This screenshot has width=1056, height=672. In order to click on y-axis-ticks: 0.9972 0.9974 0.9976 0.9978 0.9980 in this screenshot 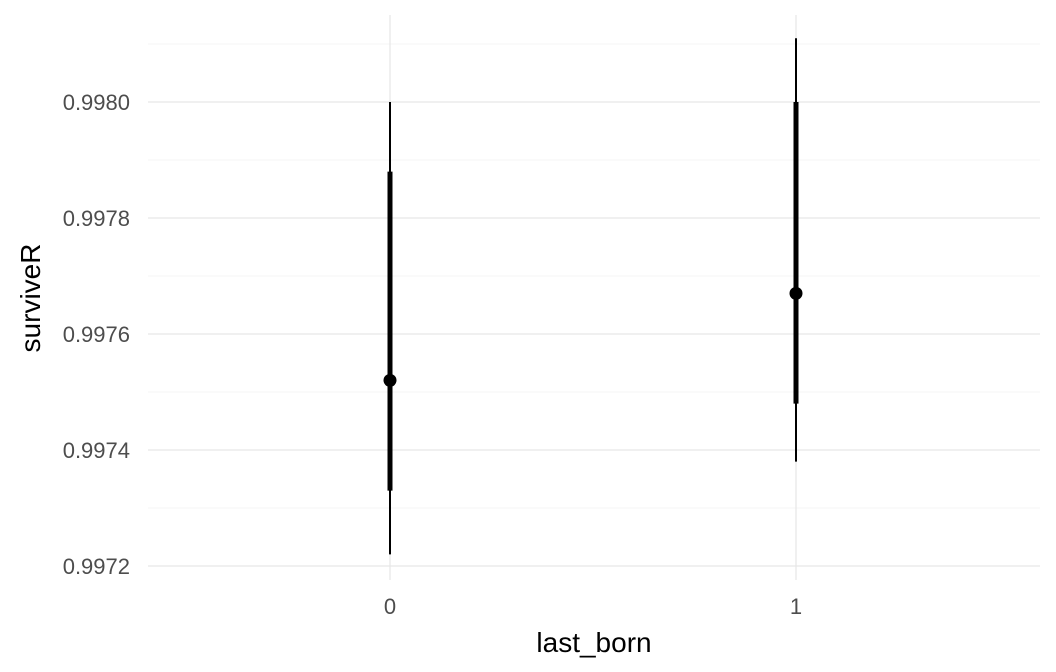, I will do `click(96, 334)`.